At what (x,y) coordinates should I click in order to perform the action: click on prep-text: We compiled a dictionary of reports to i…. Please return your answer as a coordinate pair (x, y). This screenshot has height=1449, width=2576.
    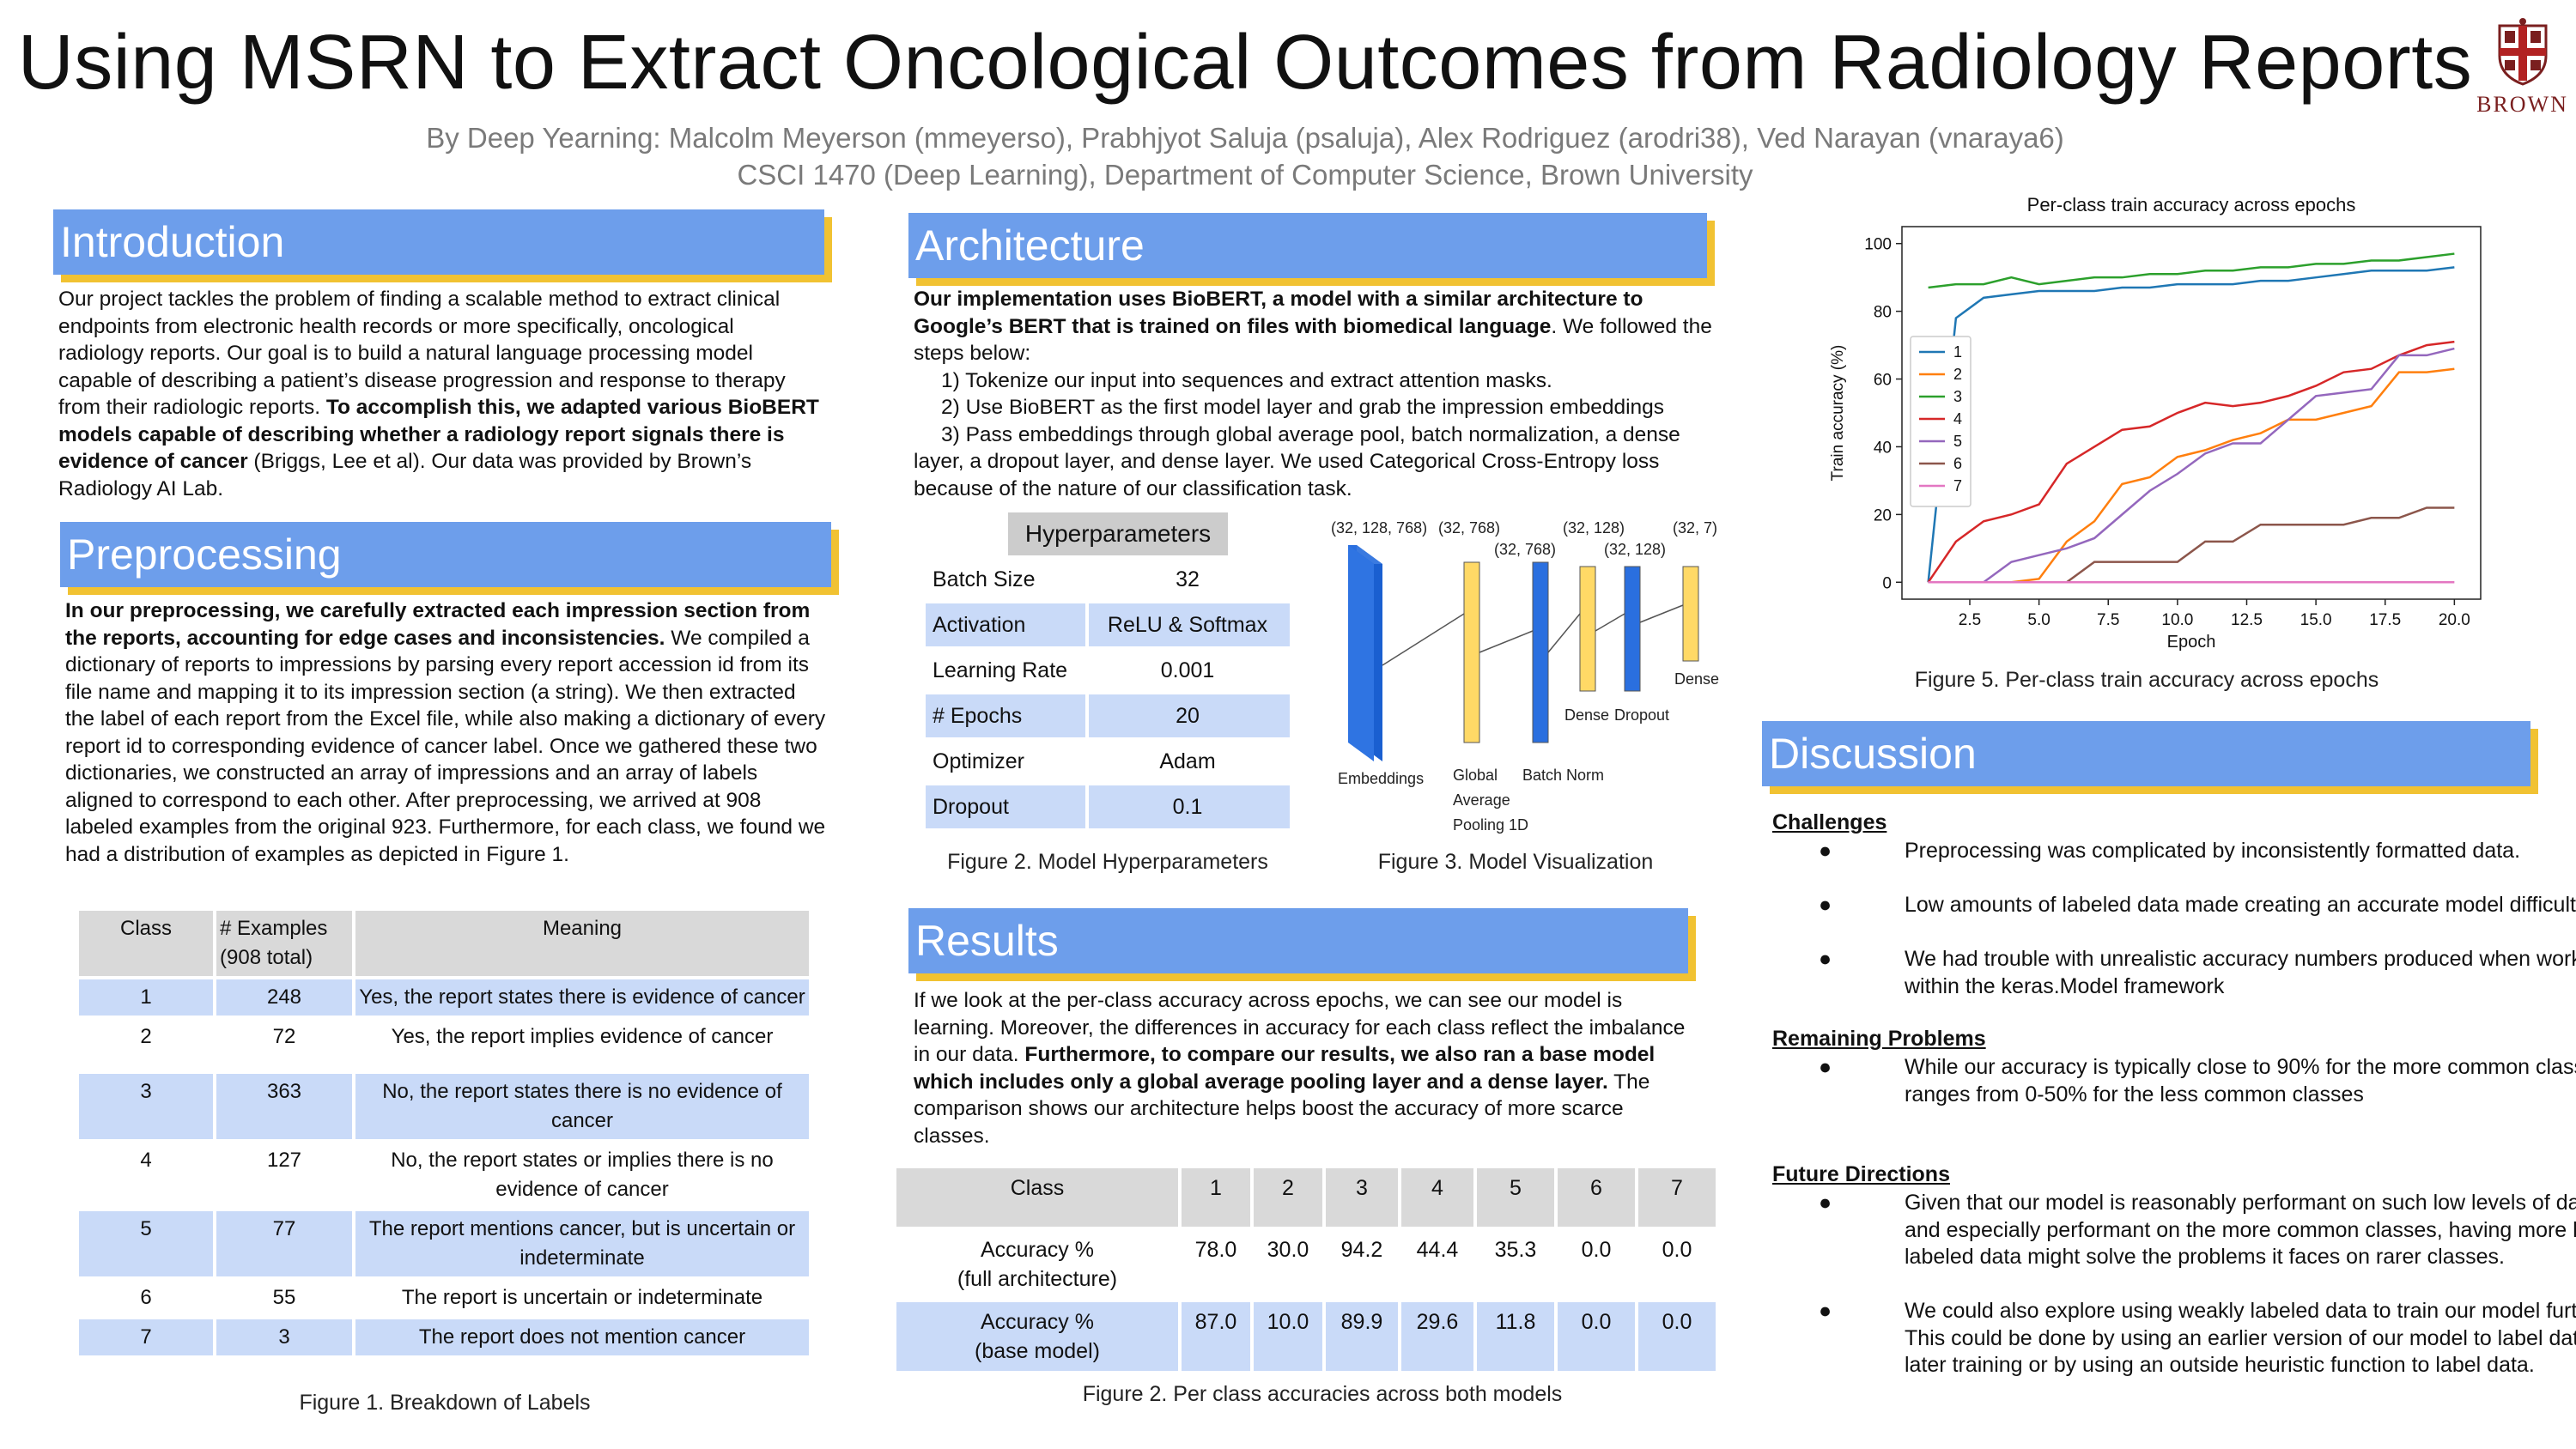
    Looking at the image, I should click on (446, 746).